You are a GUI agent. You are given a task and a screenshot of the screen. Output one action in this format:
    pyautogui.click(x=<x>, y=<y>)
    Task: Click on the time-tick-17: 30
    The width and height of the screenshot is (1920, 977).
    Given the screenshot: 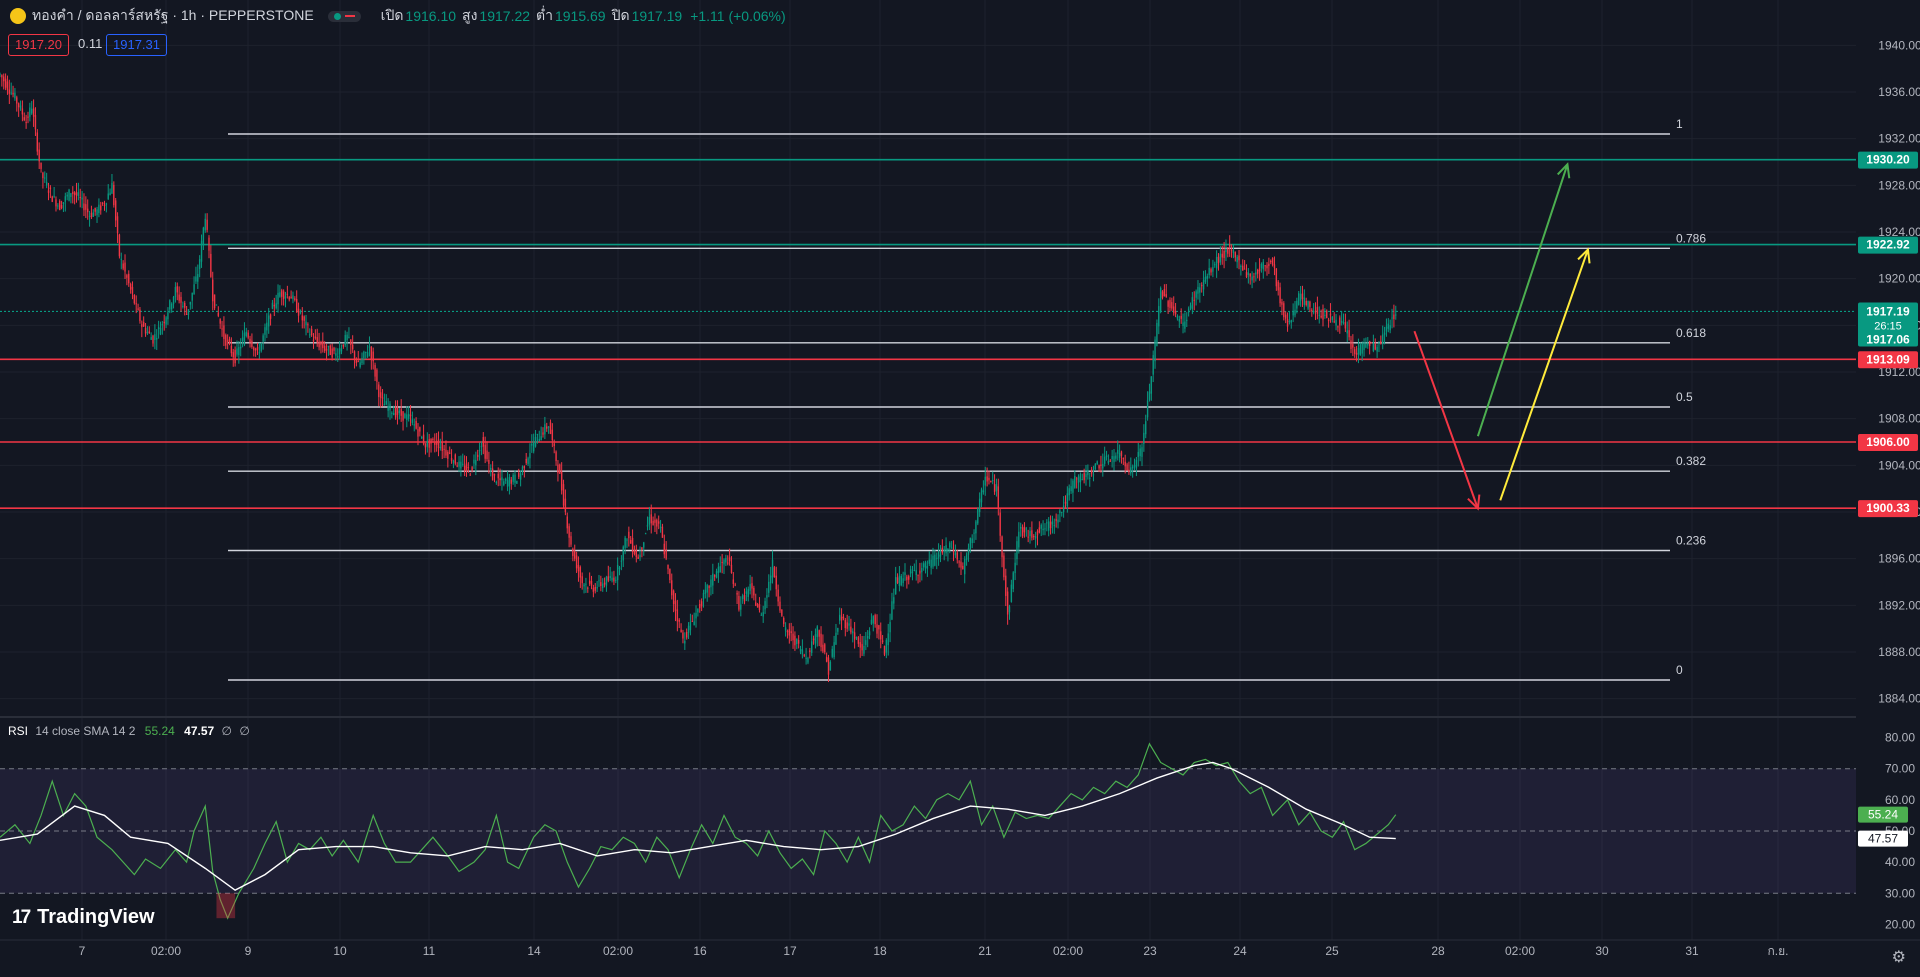 What is the action you would take?
    pyautogui.click(x=1602, y=951)
    